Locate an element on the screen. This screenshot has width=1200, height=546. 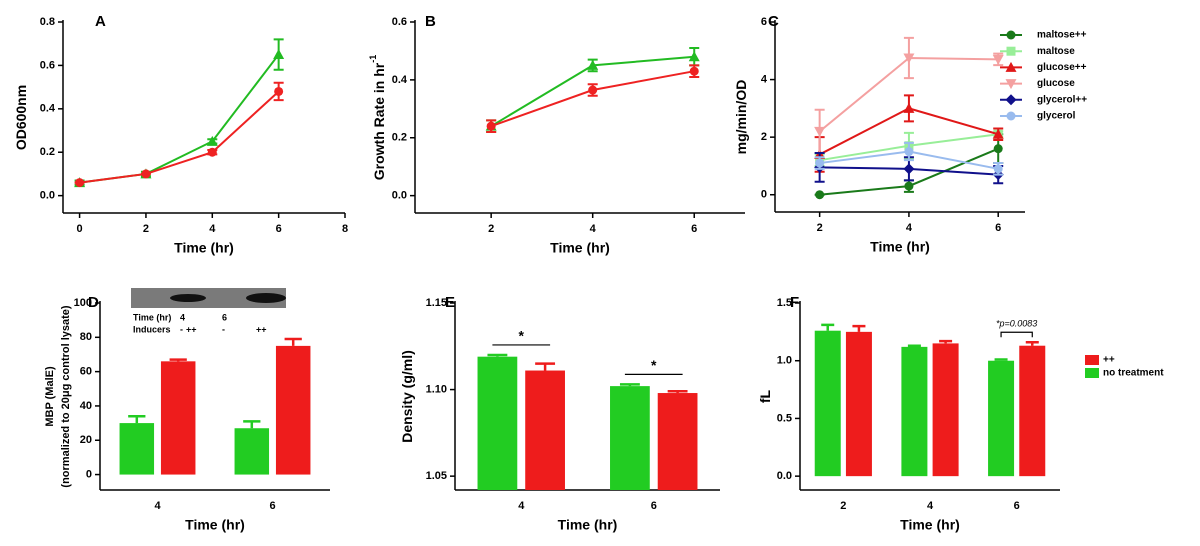
y-axis-label: mg/min/OD is located at coordinates (741, 117).